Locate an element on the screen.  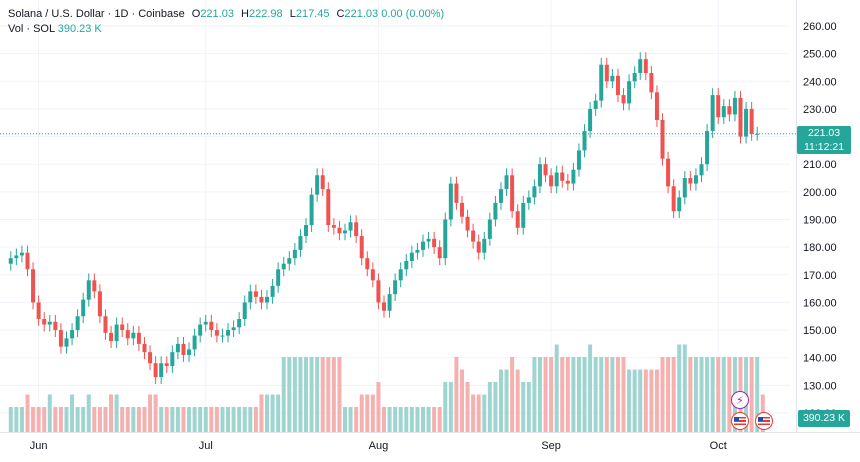
us-flag-event-icon is located at coordinates (740, 421).